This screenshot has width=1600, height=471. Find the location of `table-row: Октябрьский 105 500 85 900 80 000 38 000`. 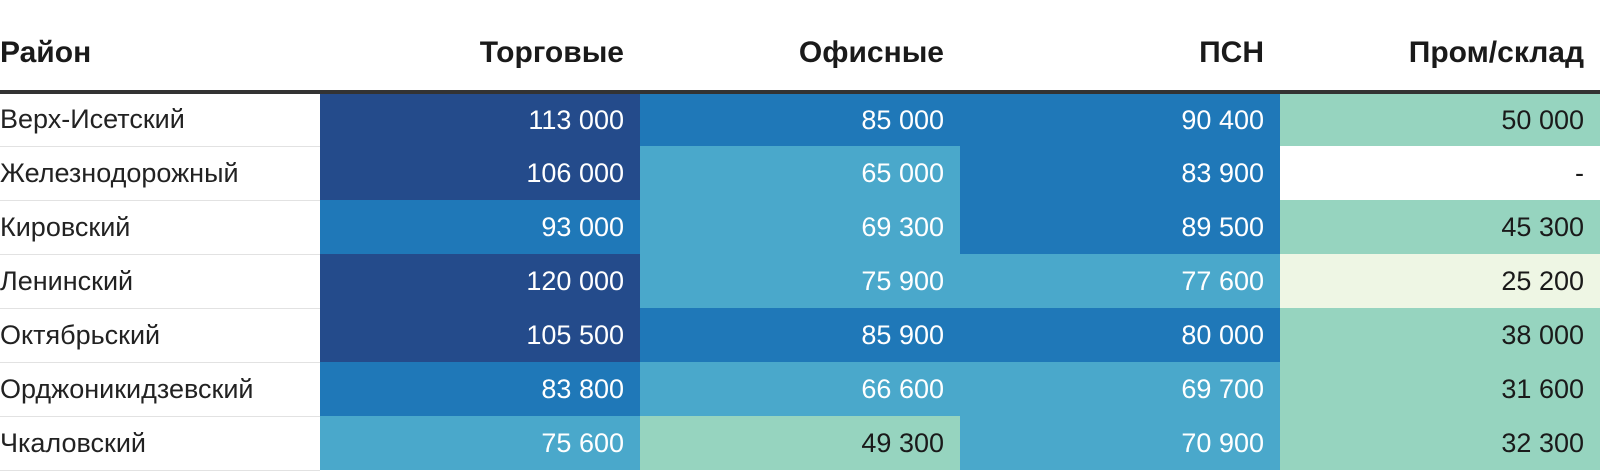

table-row: Октябрьский 105 500 85 900 80 000 38 000 is located at coordinates (800, 335).